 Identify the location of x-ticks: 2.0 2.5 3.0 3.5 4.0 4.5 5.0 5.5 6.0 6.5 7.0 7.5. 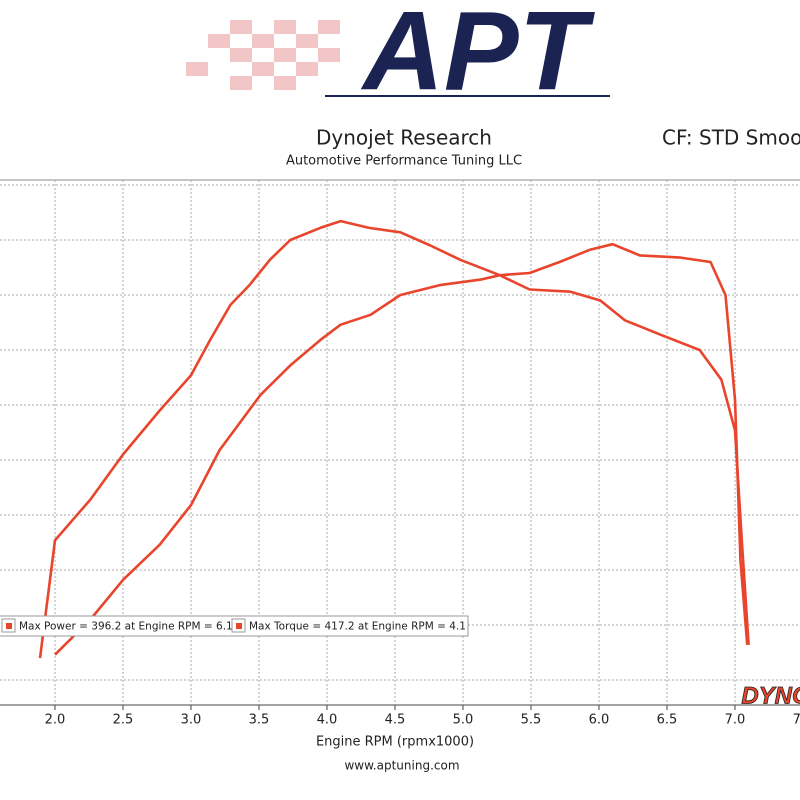
(422, 716).